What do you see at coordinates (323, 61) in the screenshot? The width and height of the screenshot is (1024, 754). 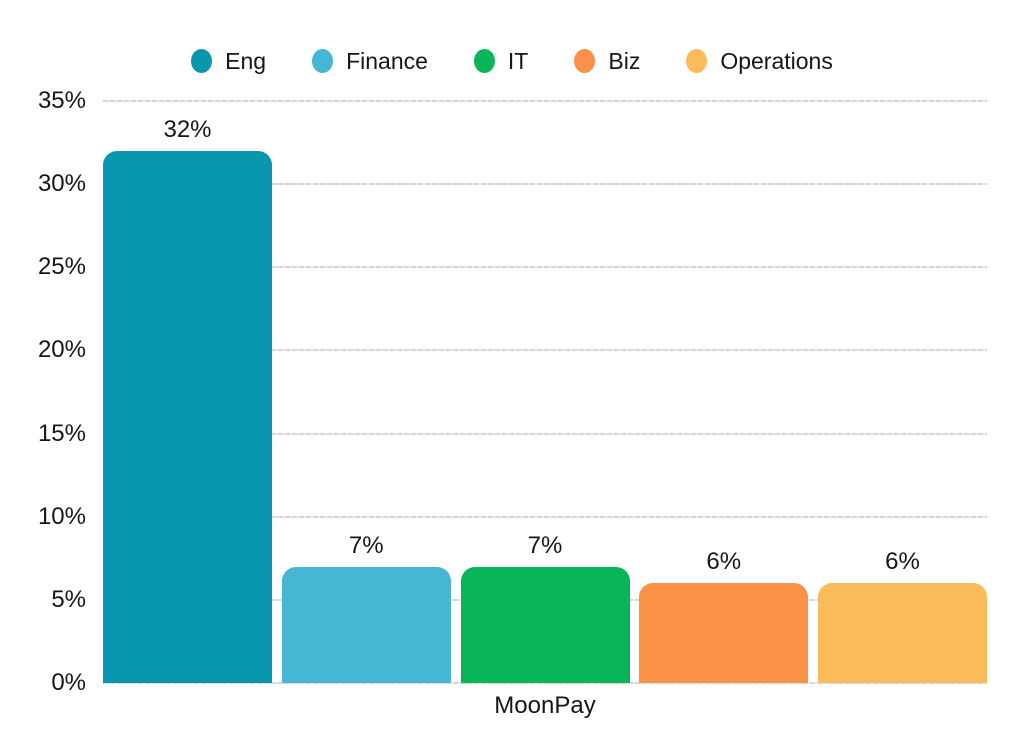 I see `legend-swatch-icon-finance` at bounding box center [323, 61].